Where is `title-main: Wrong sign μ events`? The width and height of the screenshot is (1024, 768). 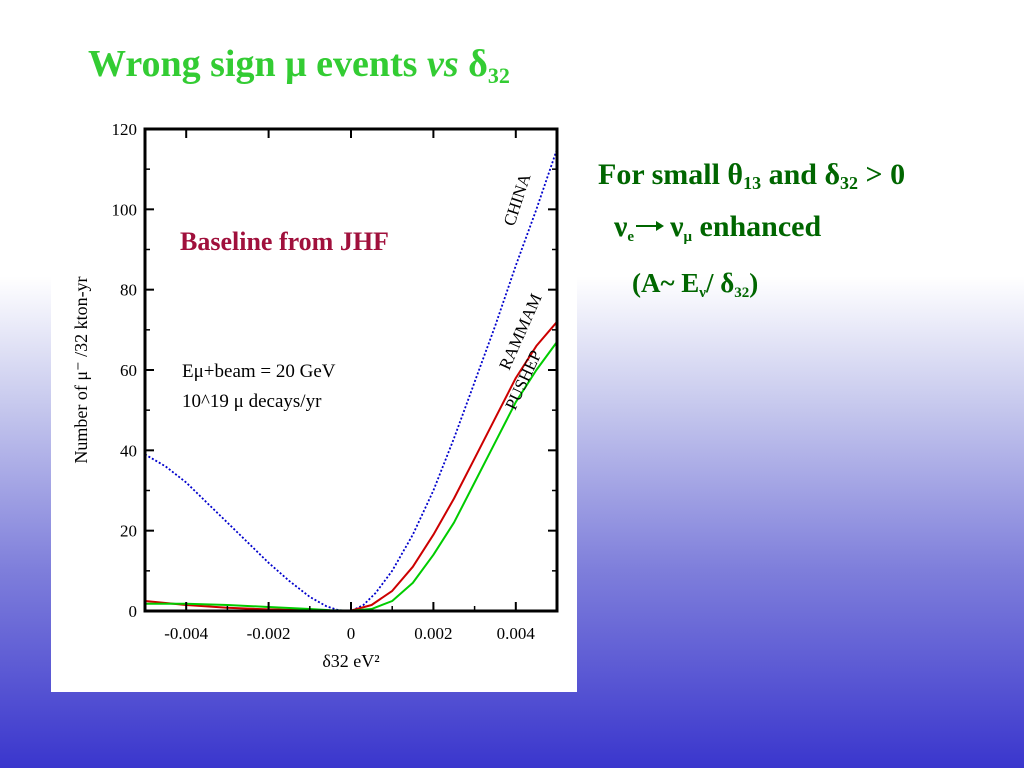 title-main: Wrong sign μ events is located at coordinates (253, 64).